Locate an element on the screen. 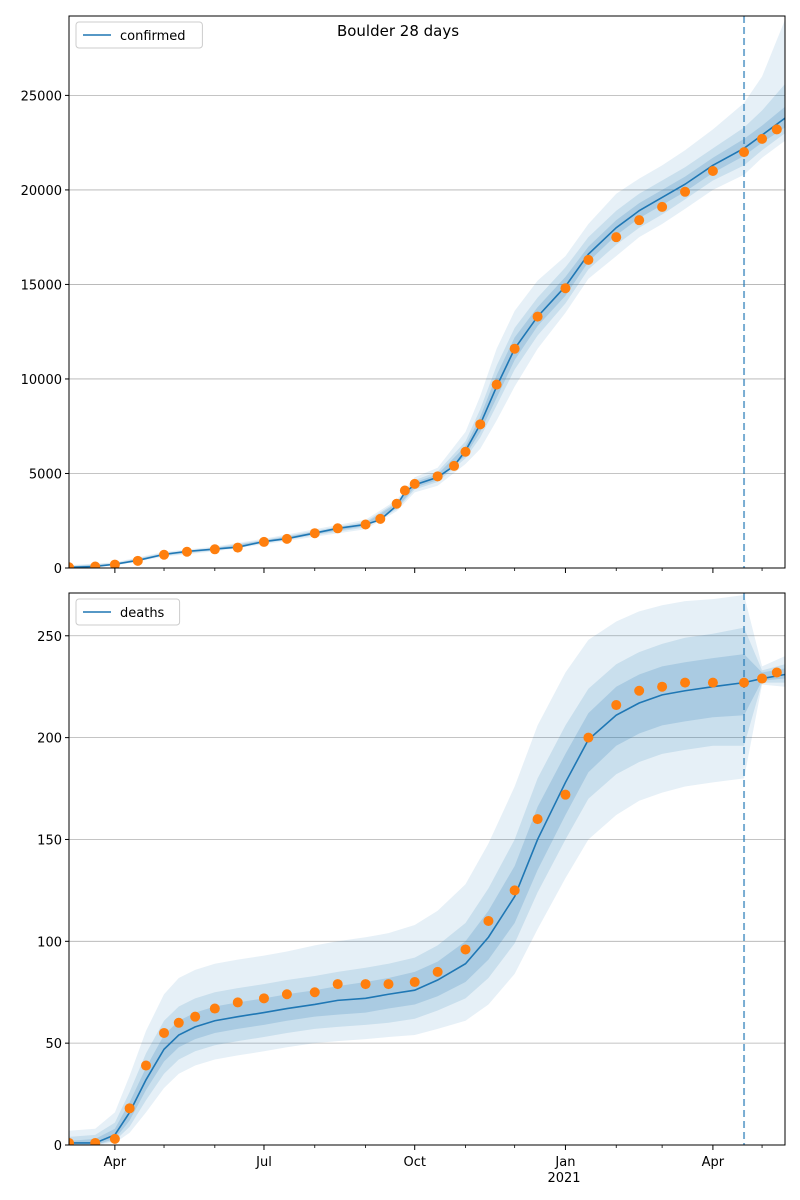 The height and width of the screenshot is (1200, 800). legend: confirmed is located at coordinates (139, 35).